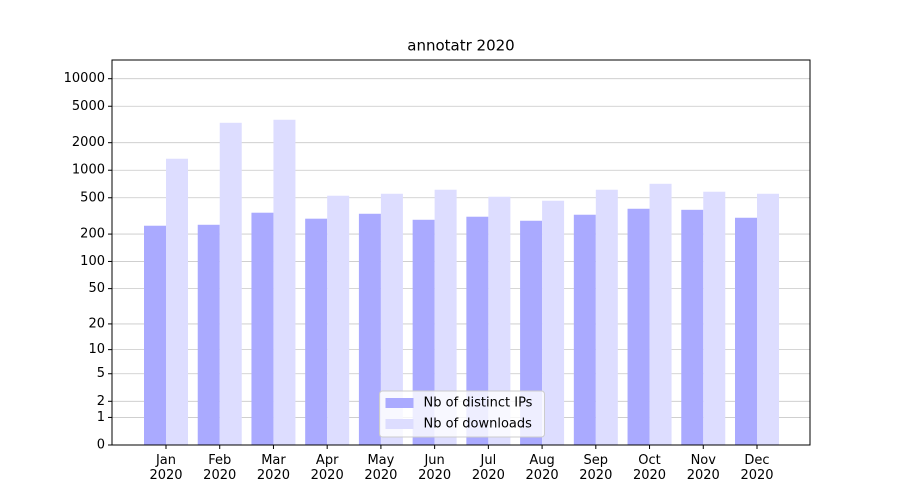 Image resolution: width=900 pixels, height=500 pixels. I want to click on legend: Nb of distinct IPs Nb of downloads, so click(462, 414).